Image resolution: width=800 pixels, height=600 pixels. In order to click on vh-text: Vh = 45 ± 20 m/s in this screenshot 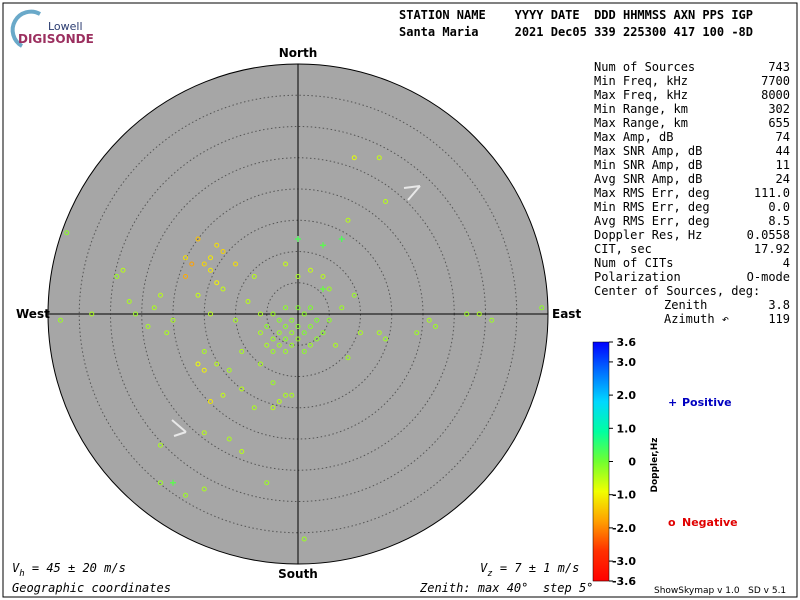, I will do `click(69, 570)`.